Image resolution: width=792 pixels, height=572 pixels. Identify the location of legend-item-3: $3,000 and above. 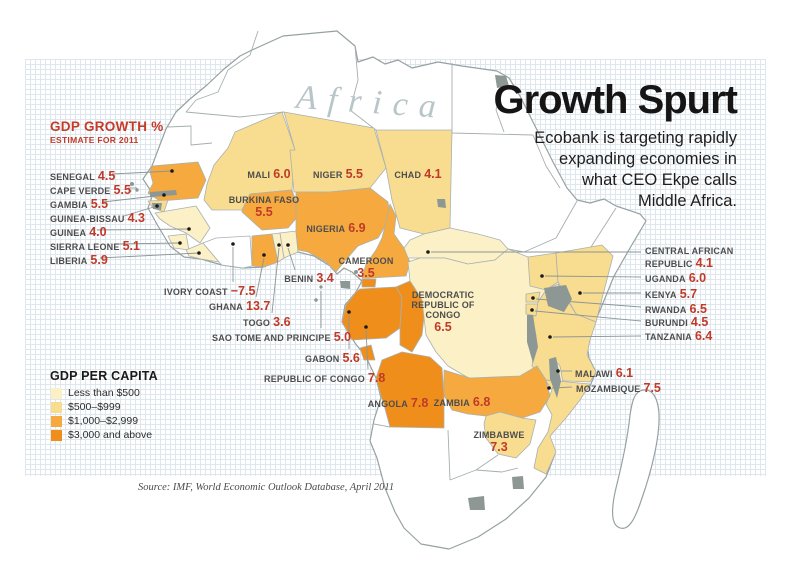
(101, 435).